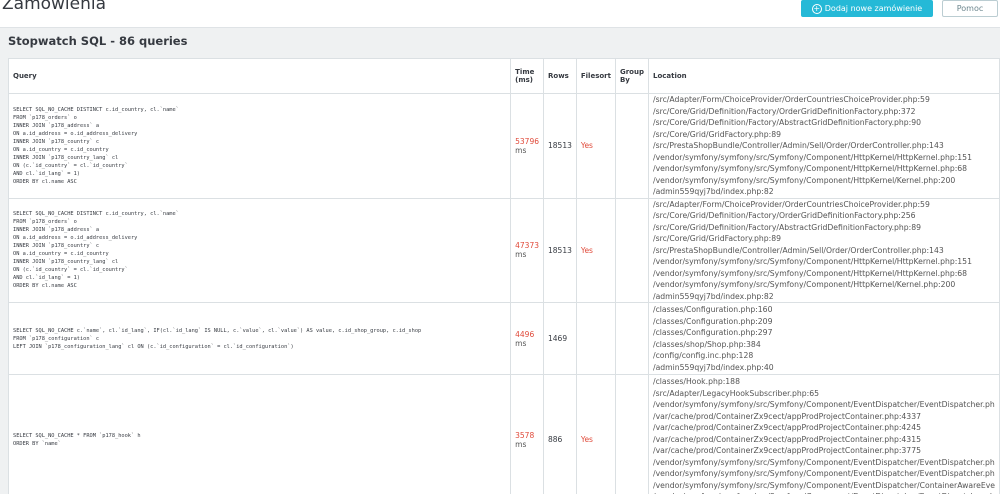 This screenshot has height=494, width=1000. What do you see at coordinates (736, 393) in the screenshot?
I see `location-line: /src/Adapter/LegacyHookSubscriber.php:65` at bounding box center [736, 393].